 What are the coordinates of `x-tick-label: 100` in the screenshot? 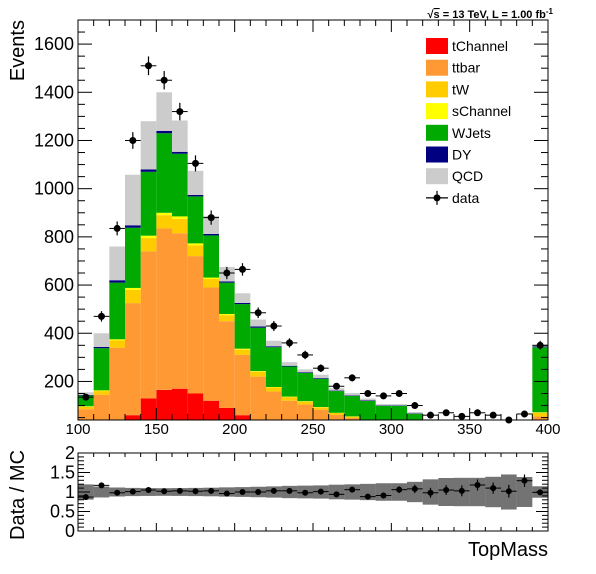 It's located at (77, 429).